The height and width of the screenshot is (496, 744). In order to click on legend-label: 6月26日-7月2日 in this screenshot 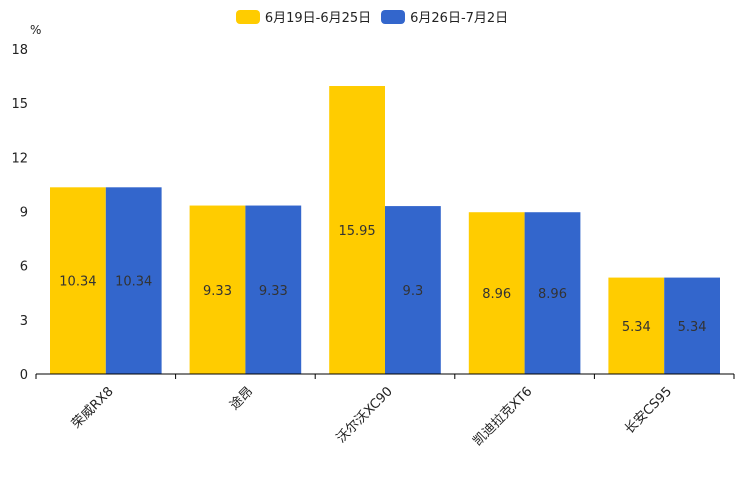, I will do `click(459, 18)`.